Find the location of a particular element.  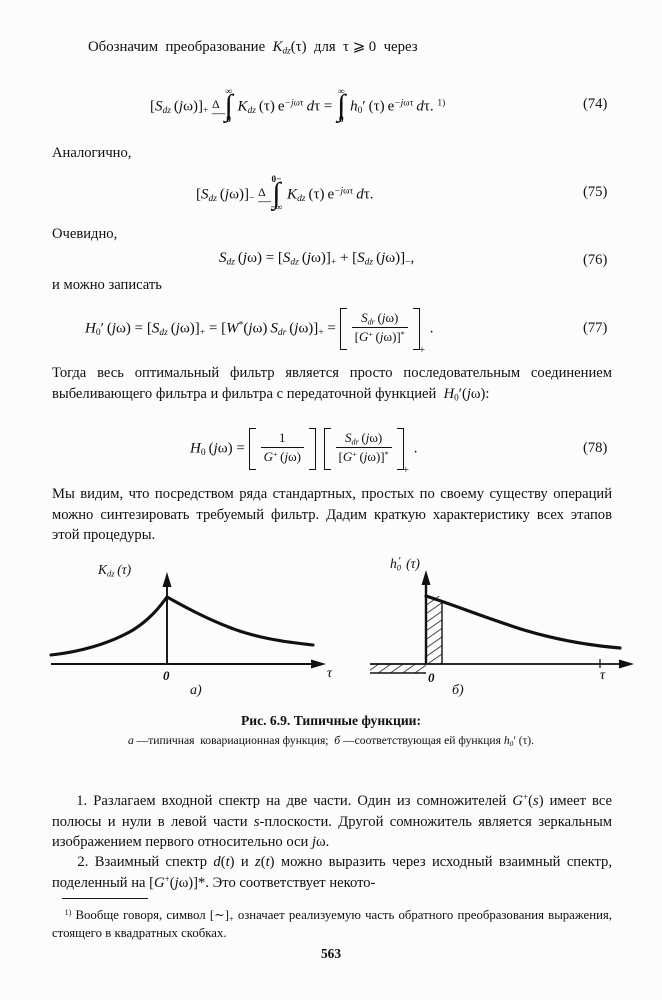

equation-76: Sdz (jω) = [Sdz (jω)]+ + [Sdz (jω)]−, is located at coordinates (317, 259).